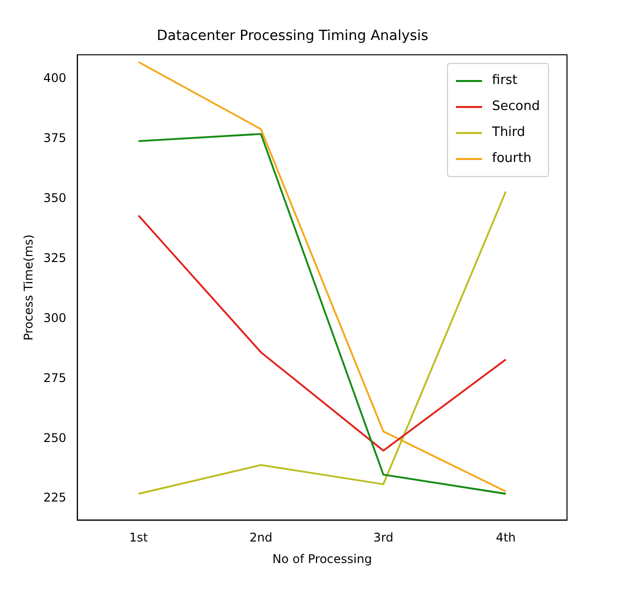  Describe the element at coordinates (292, 36) in the screenshot. I see `chart-title: Datacenter Processing Timing Analysis` at that location.